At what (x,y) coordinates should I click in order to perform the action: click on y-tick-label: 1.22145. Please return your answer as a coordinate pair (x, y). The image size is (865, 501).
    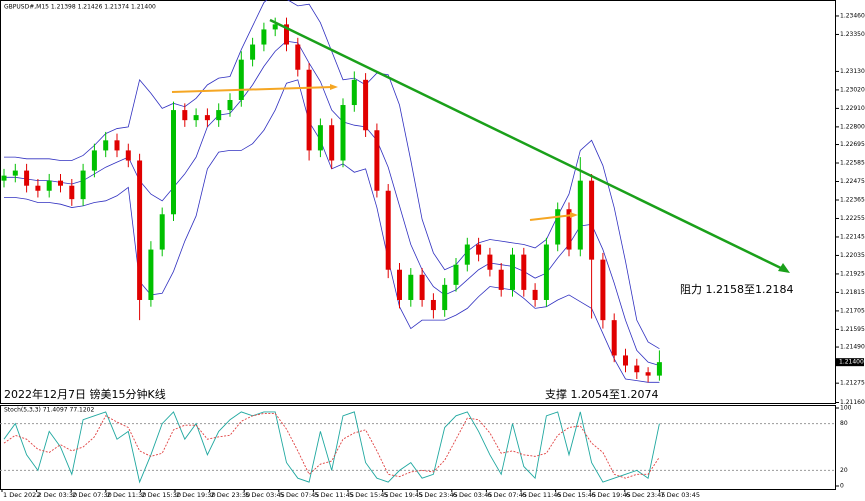
    Looking at the image, I should click on (852, 236).